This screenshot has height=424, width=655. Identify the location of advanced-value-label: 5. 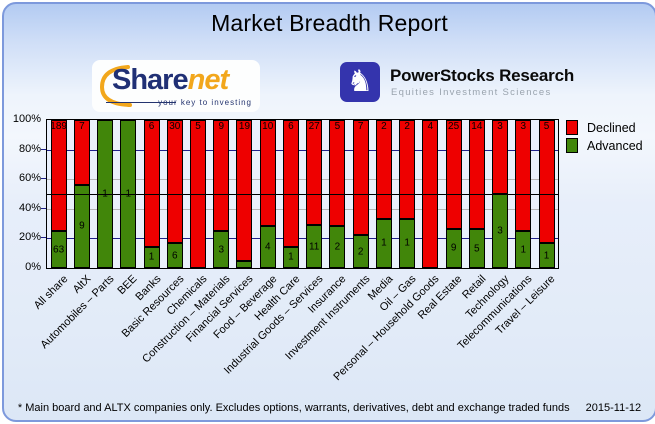
(477, 249).